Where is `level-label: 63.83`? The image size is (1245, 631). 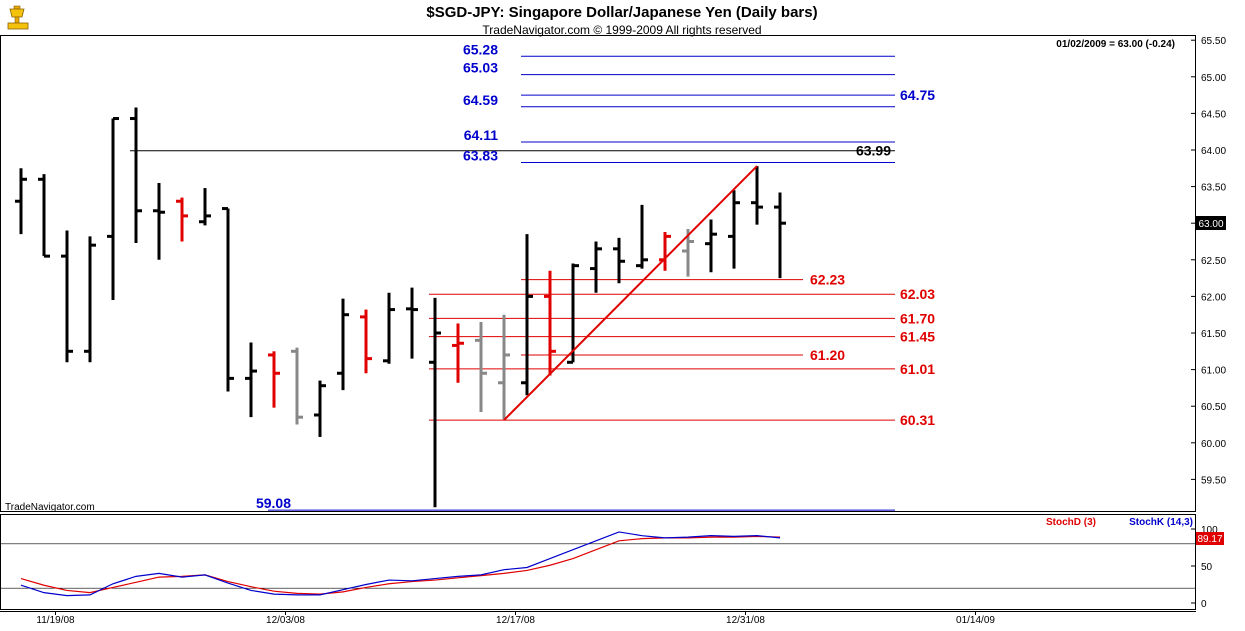 level-label: 63.83 is located at coordinates (480, 155).